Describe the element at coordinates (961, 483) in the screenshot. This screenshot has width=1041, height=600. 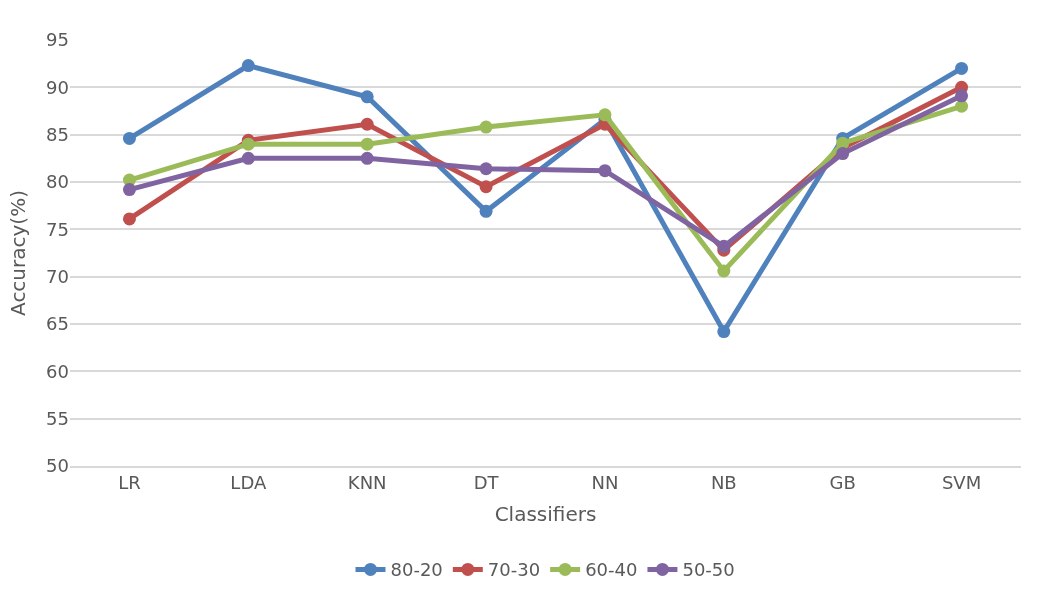
I see `x-tick-label: SVM` at that location.